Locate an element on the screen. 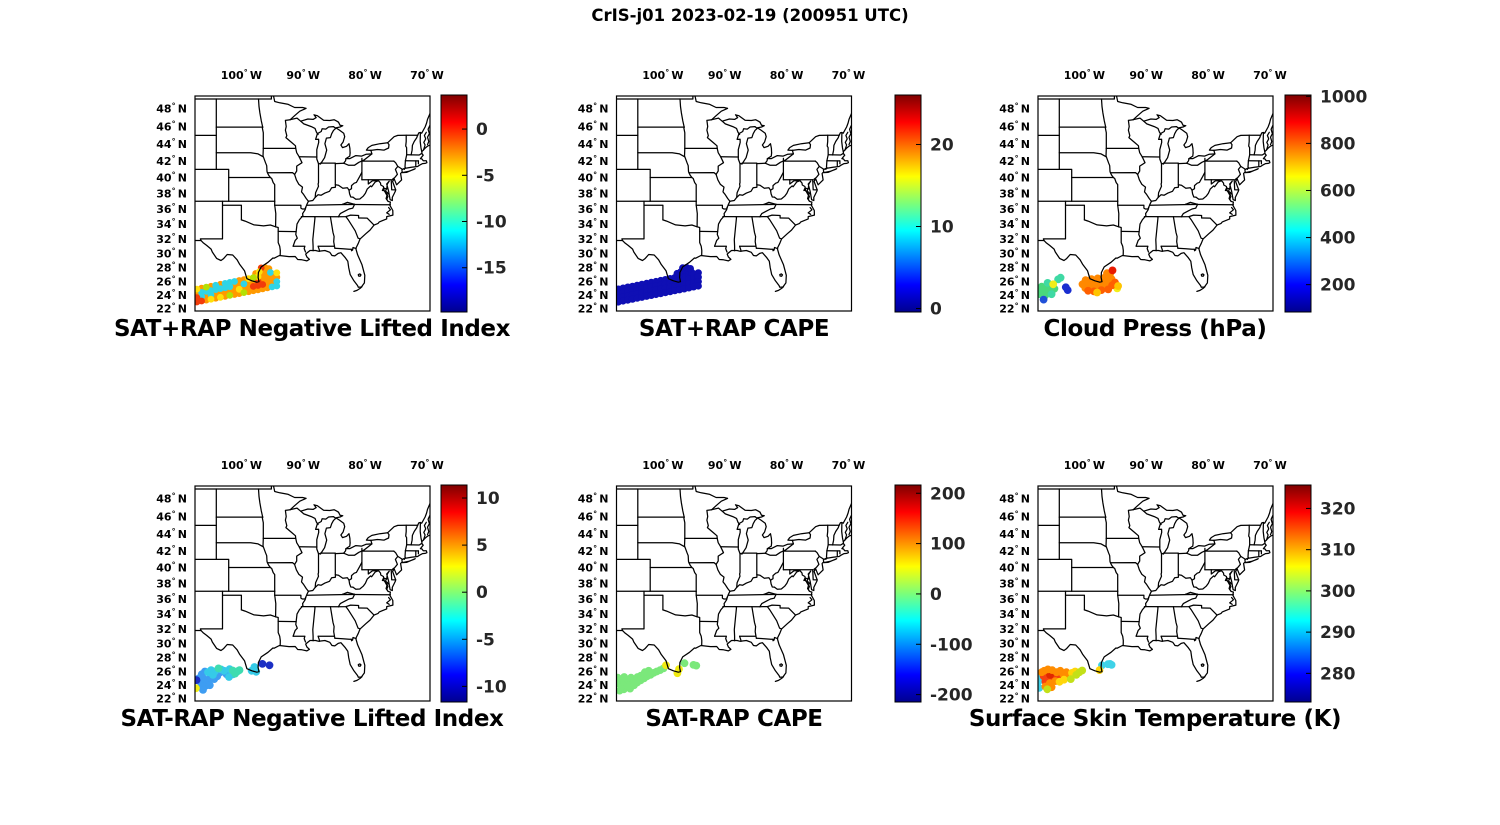  panel-title-sat-minus-rap-cape: SAT-RAP CAPE is located at coordinates (734, 719).